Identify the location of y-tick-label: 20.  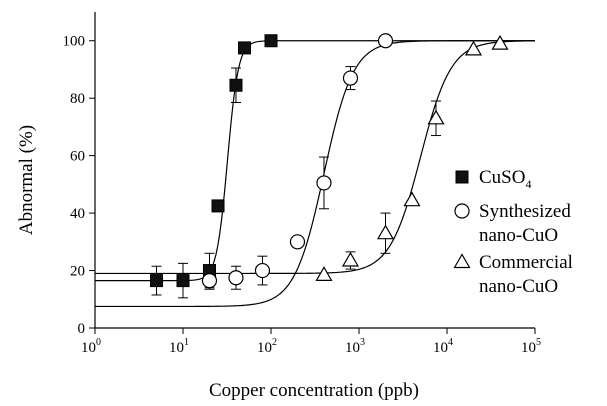
(77, 272).